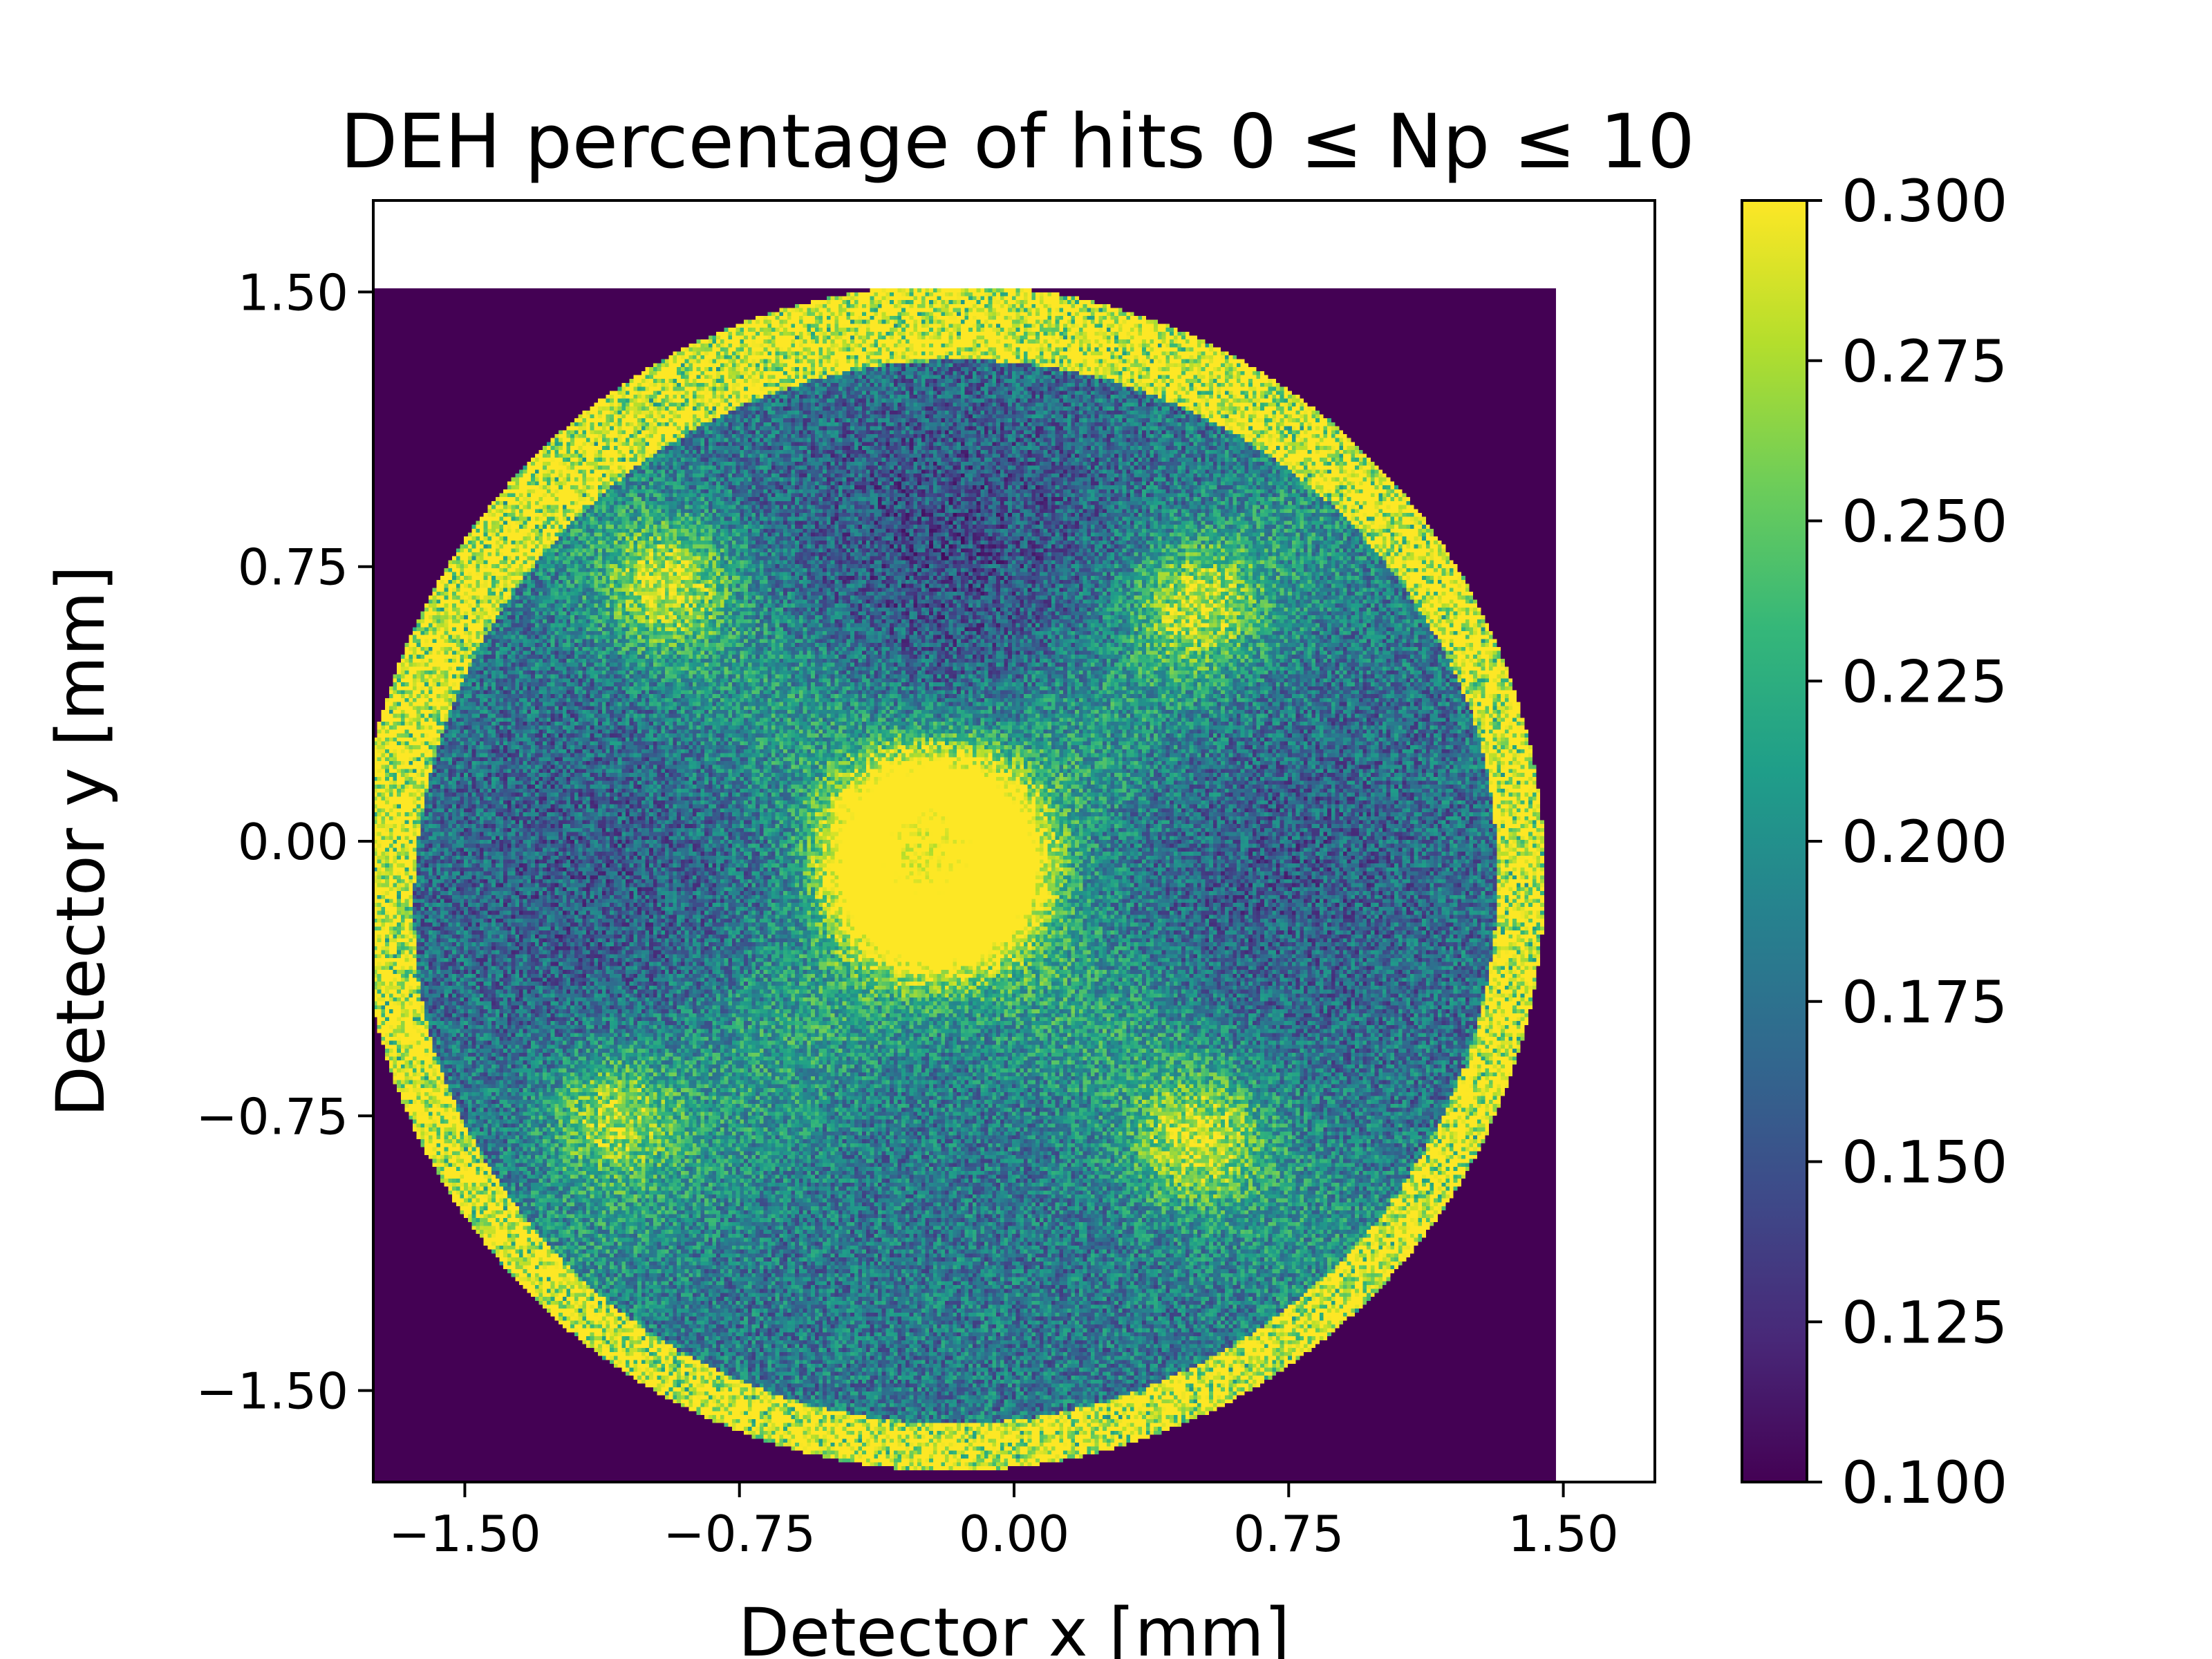 The width and height of the screenshot is (2212, 1659). Describe the element at coordinates (1924, 1483) in the screenshot. I see `colorbar-tick-label: 0.100` at that location.